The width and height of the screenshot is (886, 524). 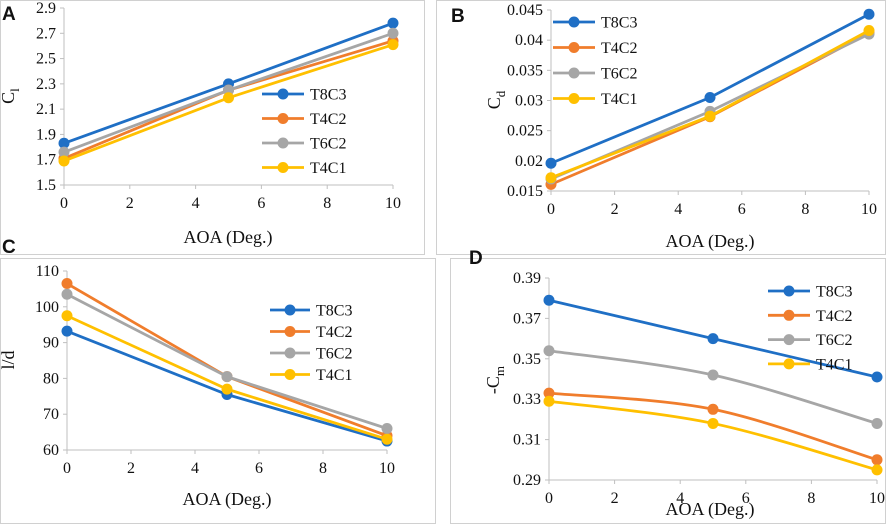 What do you see at coordinates (527, 399) in the screenshot?
I see `y-tick-label: 0.33` at bounding box center [527, 399].